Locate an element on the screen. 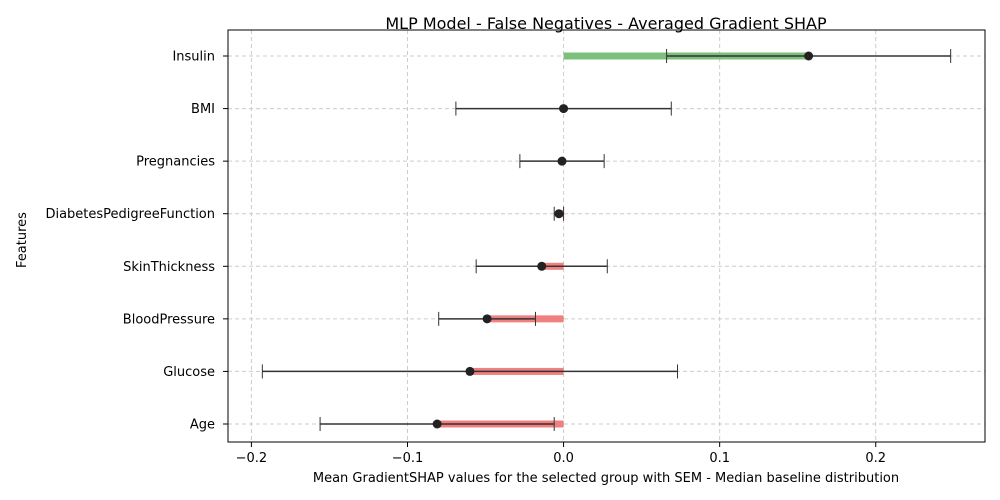  x-tick-label: −0.2 is located at coordinates (252, 458).